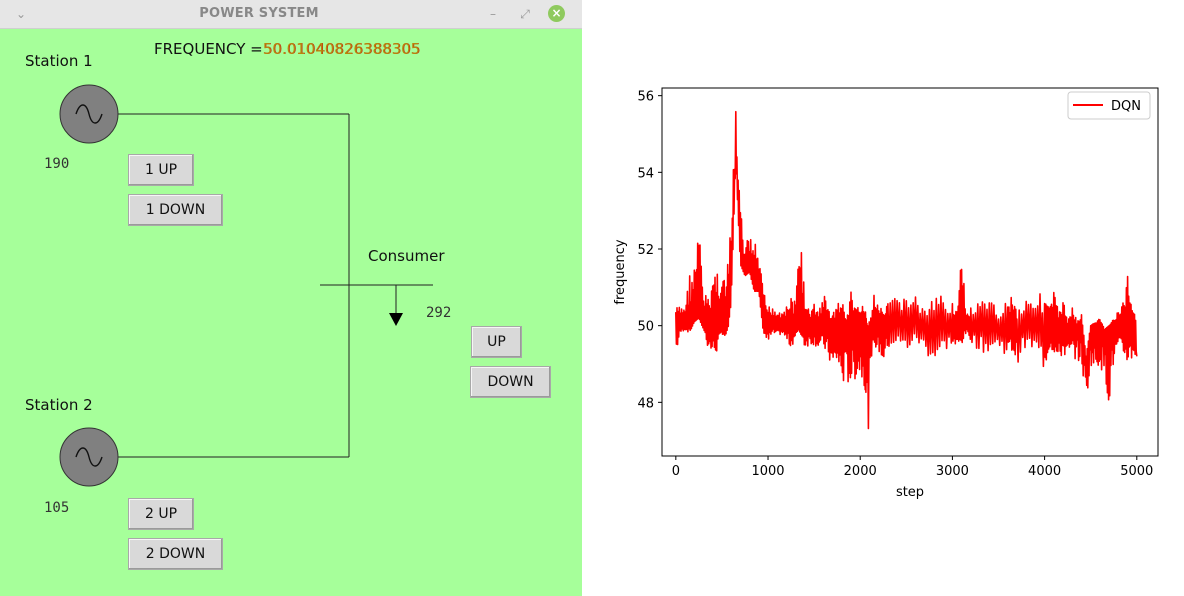 This screenshot has width=1184, height=596. What do you see at coordinates (259, 13) in the screenshot?
I see `window-title: POWER SYSTEM` at bounding box center [259, 13].